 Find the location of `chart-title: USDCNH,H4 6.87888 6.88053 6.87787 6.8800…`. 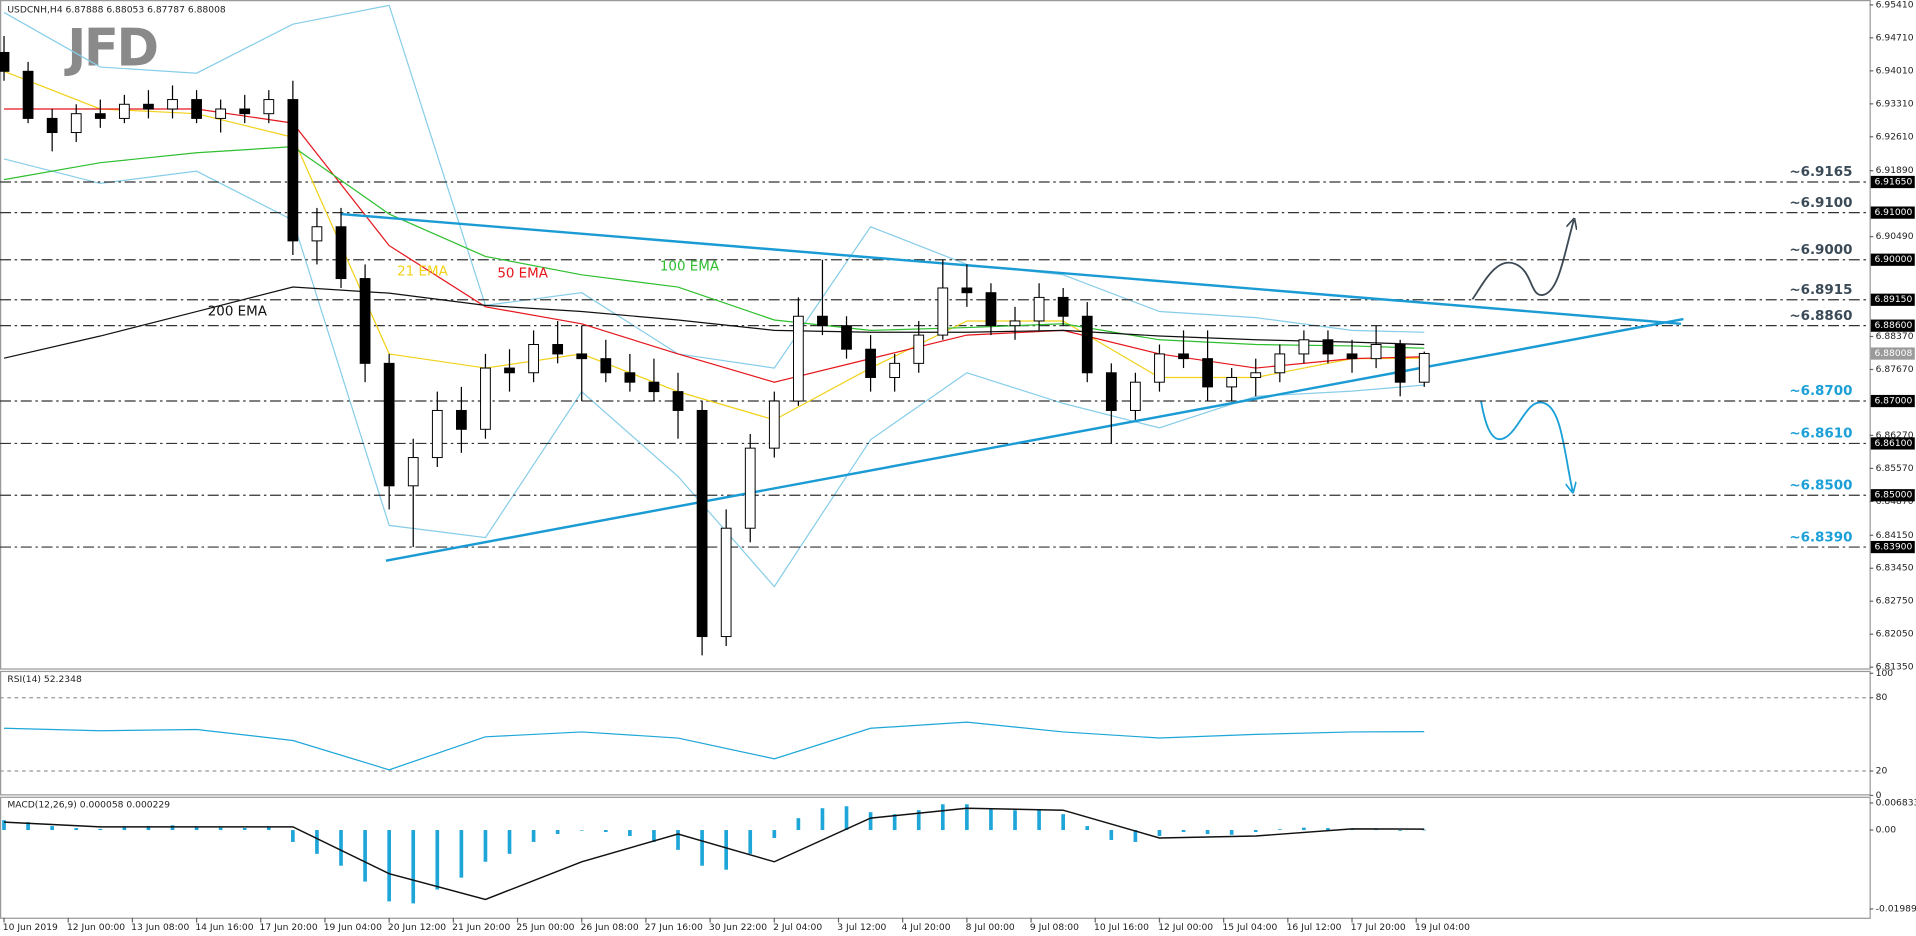

chart-title: USDCNH,H4 6.87888 6.88053 6.87787 6.8800… is located at coordinates (116, 9).